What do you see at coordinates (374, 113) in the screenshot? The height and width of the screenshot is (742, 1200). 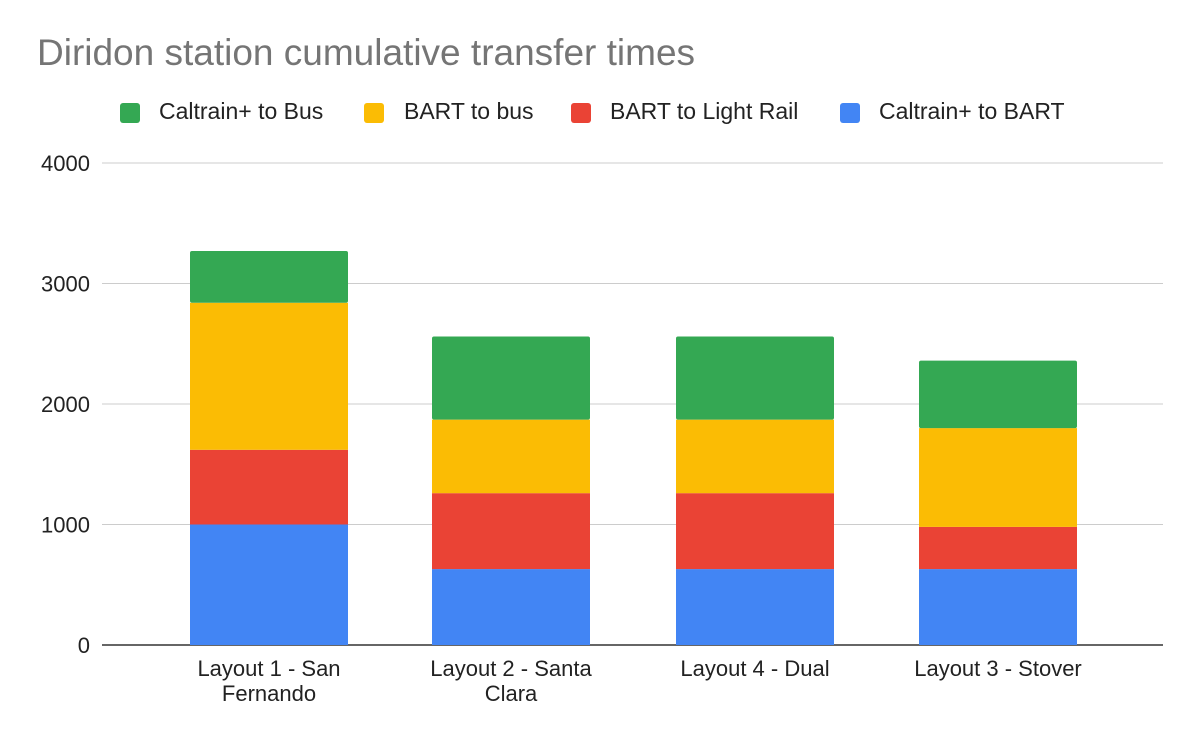 I see `legend-swatch-bart-to-bus` at bounding box center [374, 113].